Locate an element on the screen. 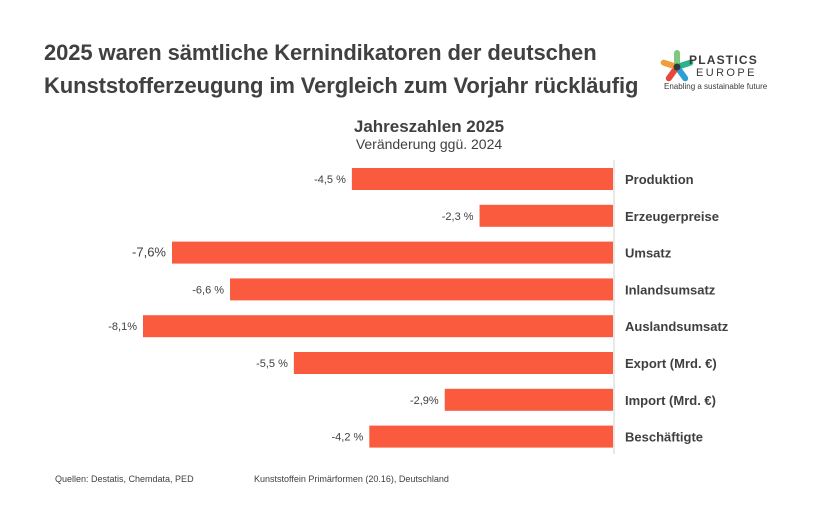 Image resolution: width=828 pixels, height=509 pixels. category-label: Beschäftigte is located at coordinates (664, 437).